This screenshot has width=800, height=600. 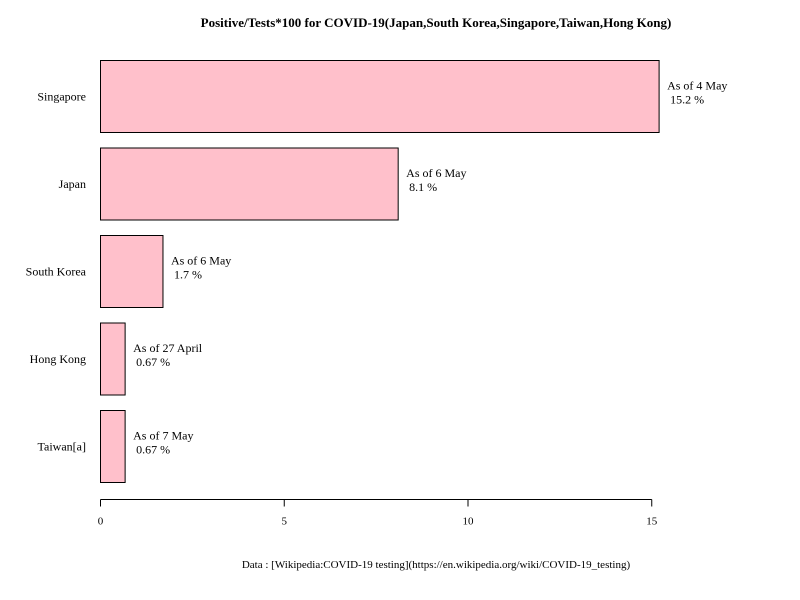 What do you see at coordinates (72, 184) in the screenshot?
I see `category-label: Japan` at bounding box center [72, 184].